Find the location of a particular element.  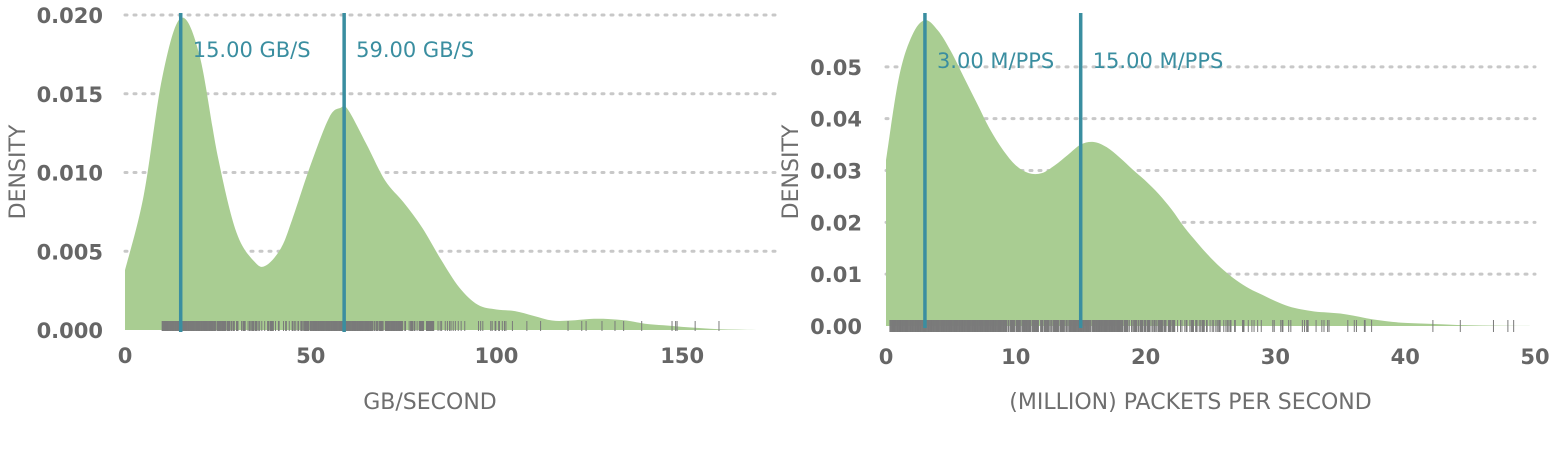

x-tick-label: 150 is located at coordinates (682, 356).